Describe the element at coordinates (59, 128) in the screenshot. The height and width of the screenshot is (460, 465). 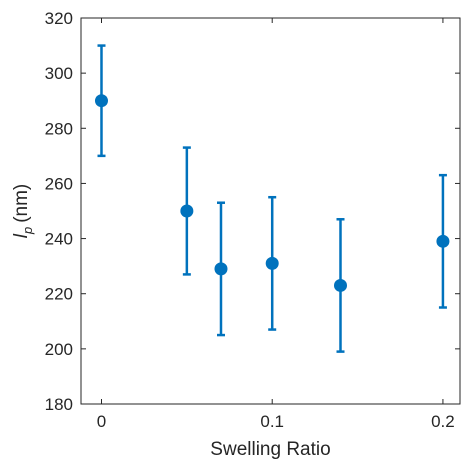
I see `y-tick-label: 280` at that location.